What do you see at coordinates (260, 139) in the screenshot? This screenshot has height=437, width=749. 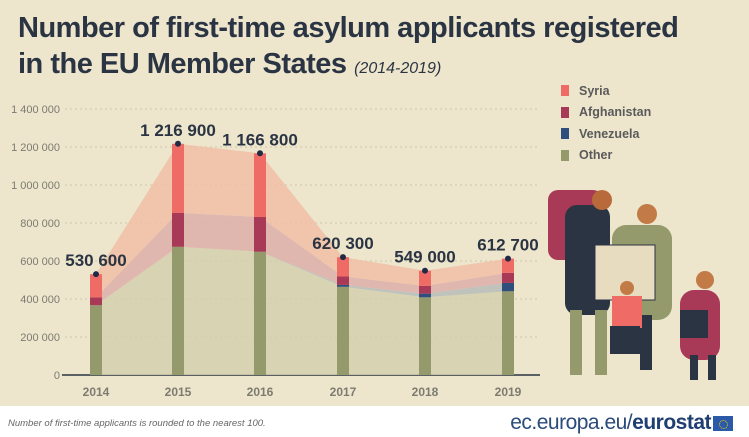 I see `total-label: 1 166 800` at bounding box center [260, 139].